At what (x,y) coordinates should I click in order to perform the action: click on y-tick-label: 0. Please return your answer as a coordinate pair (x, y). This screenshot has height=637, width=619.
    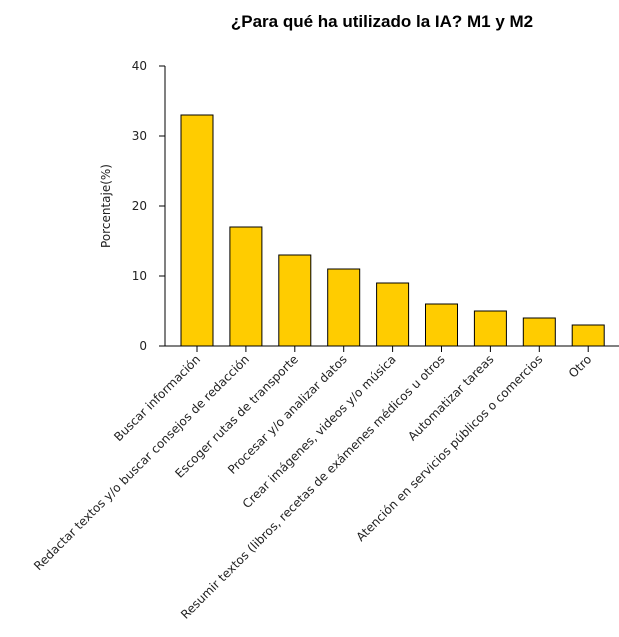
    Looking at the image, I should click on (143, 346).